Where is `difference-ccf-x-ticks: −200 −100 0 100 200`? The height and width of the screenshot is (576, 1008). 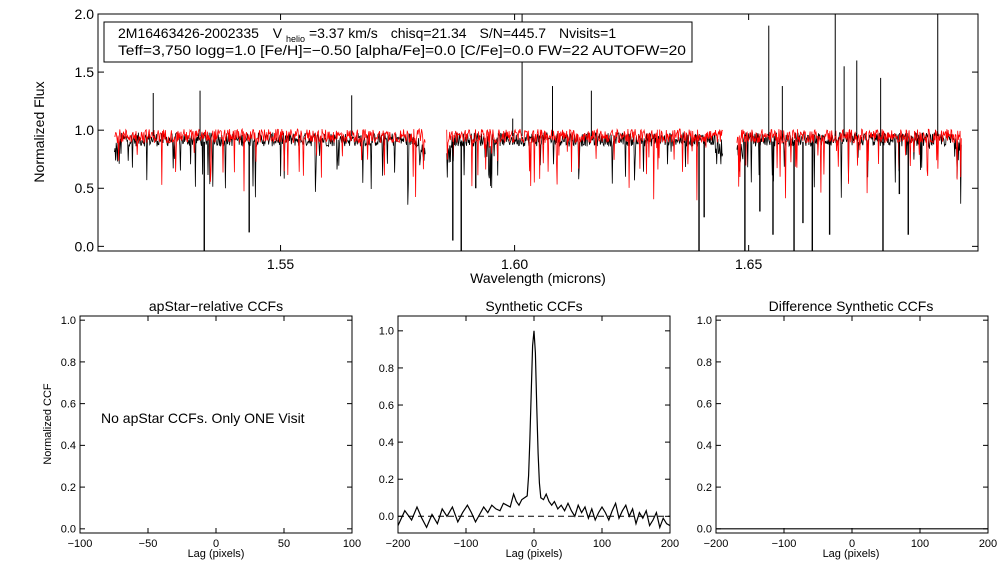
difference-ccf-x-ticks: −200 −100 0 100 200 is located at coordinates (850, 433).